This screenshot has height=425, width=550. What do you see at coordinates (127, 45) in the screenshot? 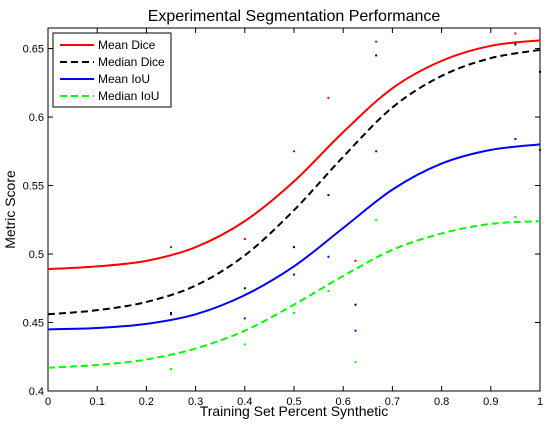
I see `legend-label-mean-dice: Mean Dice` at bounding box center [127, 45].